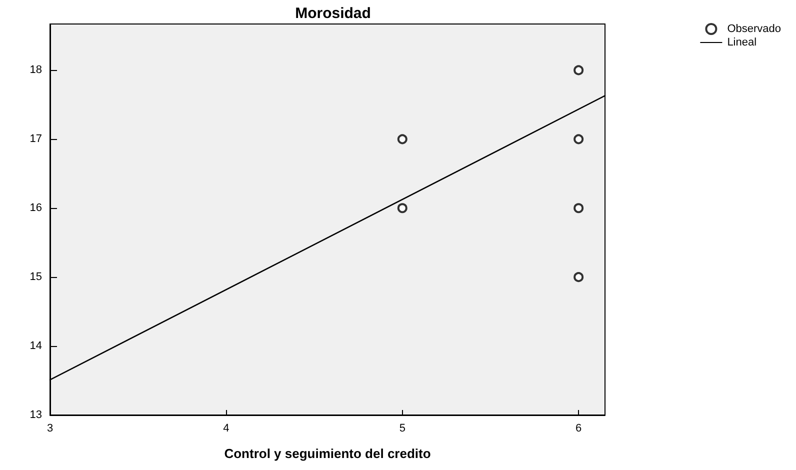  Describe the element at coordinates (333, 13) in the screenshot. I see `chart-title: Morosidad` at that location.